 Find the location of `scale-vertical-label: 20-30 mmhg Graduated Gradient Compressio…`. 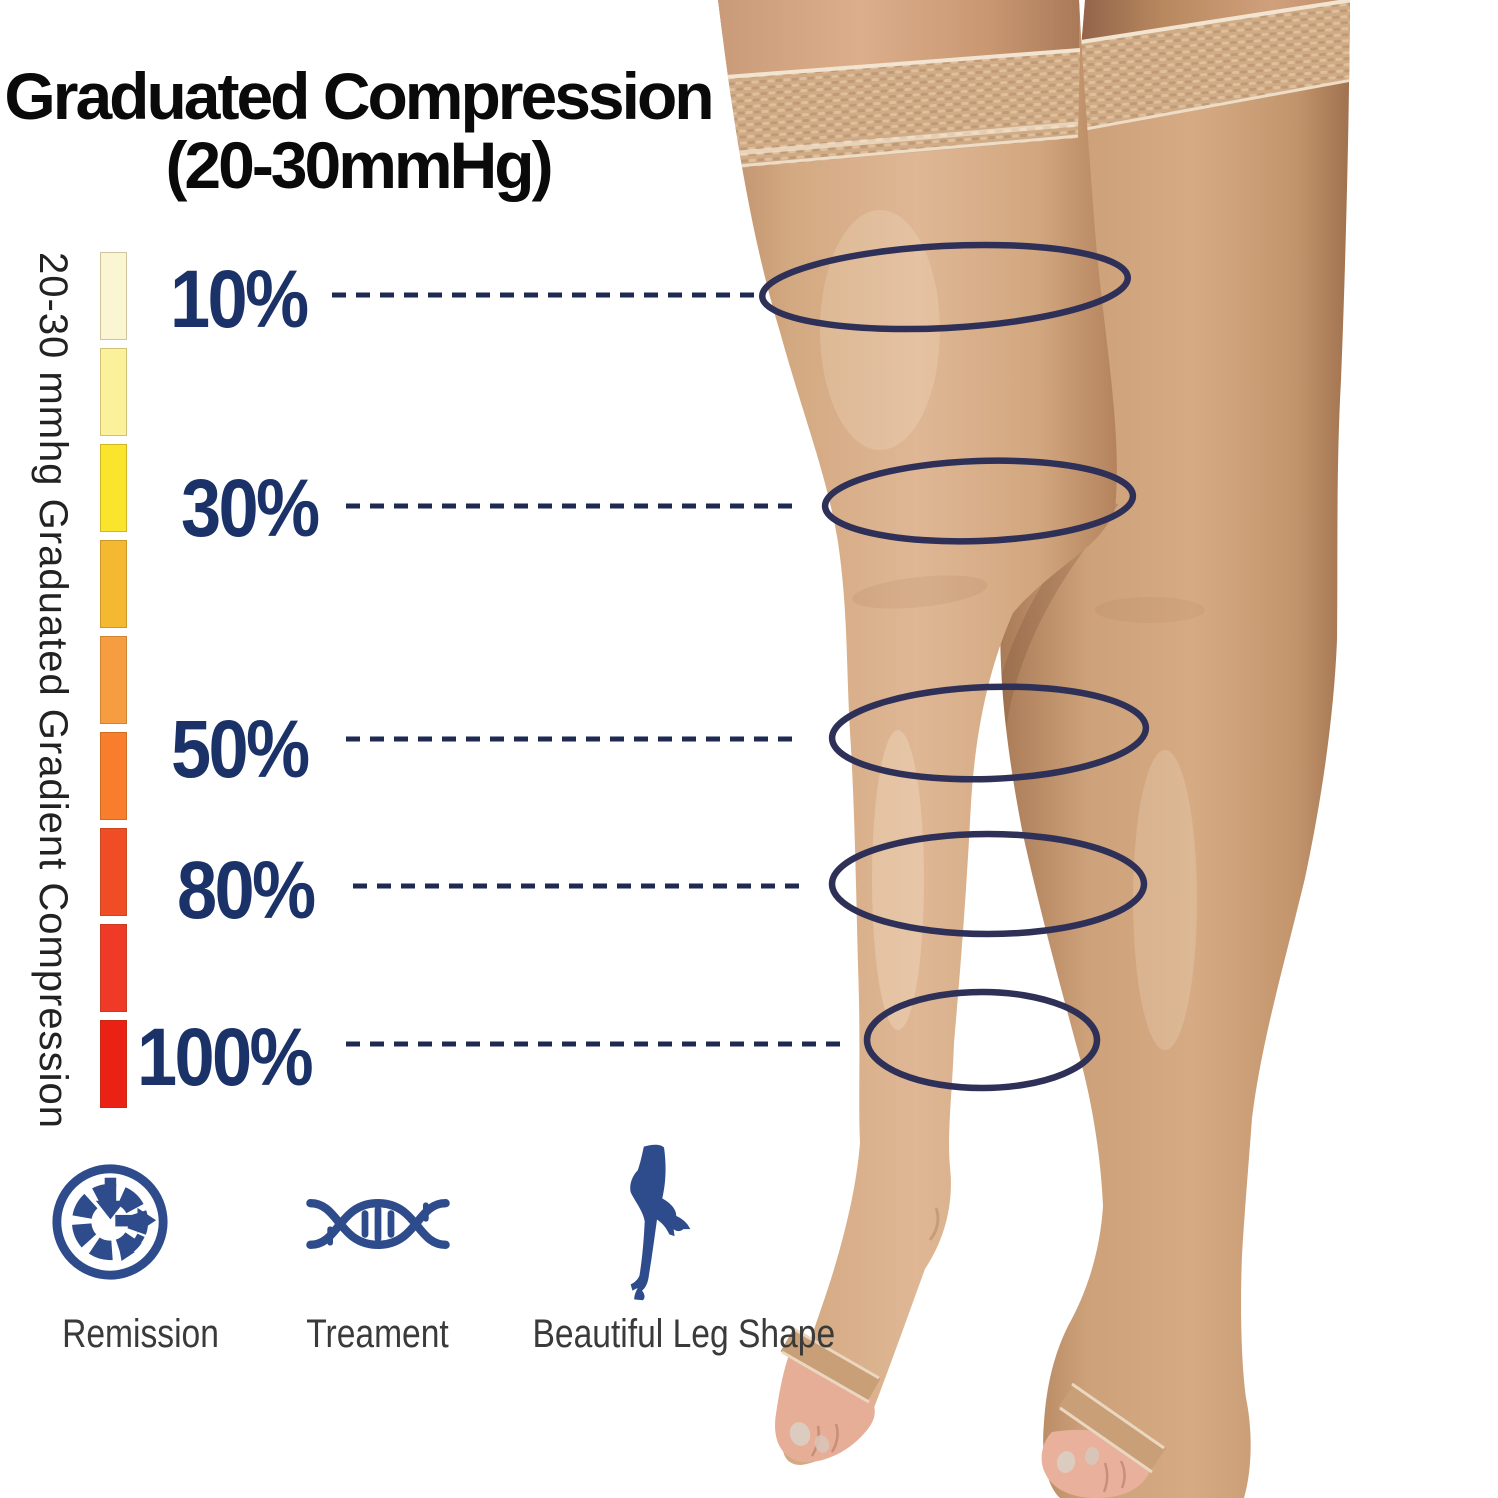

scale-vertical-label: 20-30 mmhg Graduated Gradient Compressio… is located at coordinates (53, 690).